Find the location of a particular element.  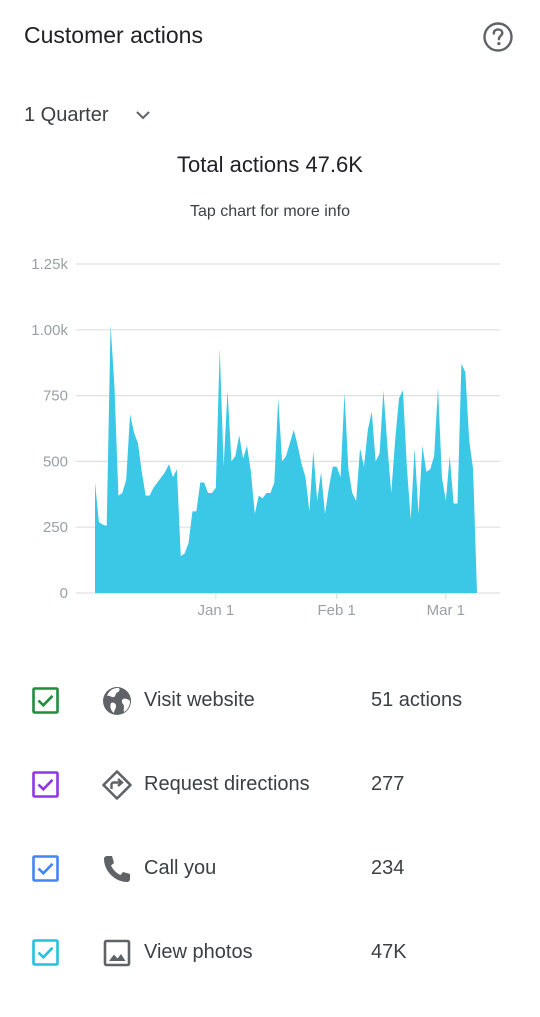

legend-row-view-photos: View photos 47K is located at coordinates (270, 953).